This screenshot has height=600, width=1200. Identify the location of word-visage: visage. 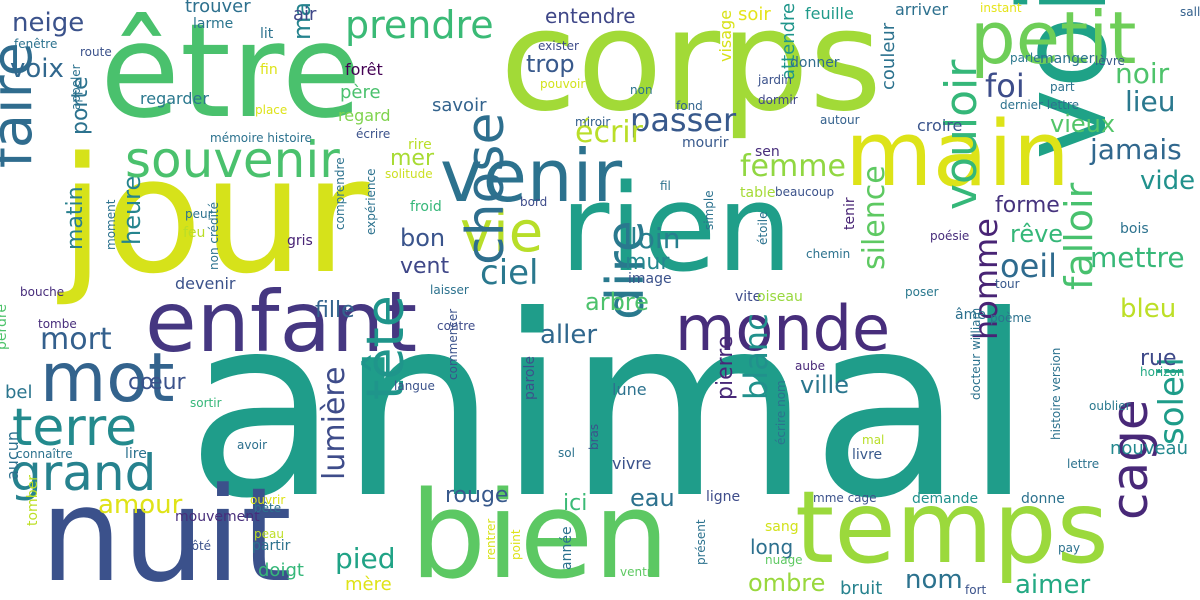
(725, 35).